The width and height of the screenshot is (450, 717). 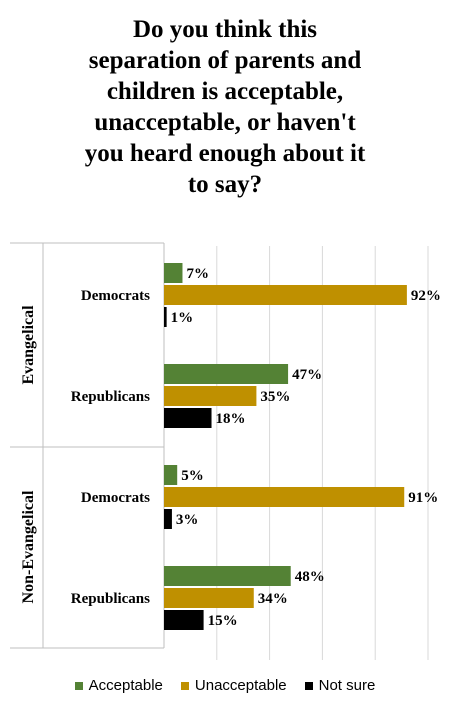 I want to click on chart-title-line: children is acceptable,, so click(x=225, y=91).